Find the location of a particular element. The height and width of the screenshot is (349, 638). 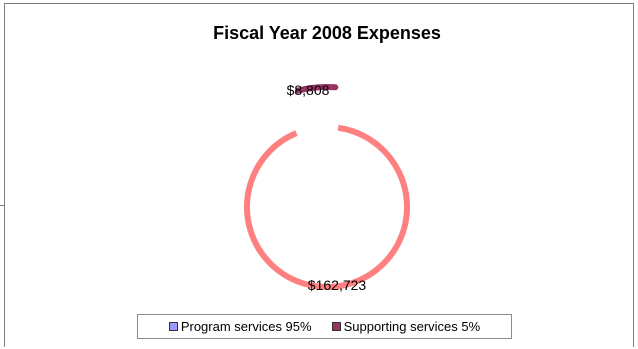

slice-label-program-services: $162,723 is located at coordinates (337, 285).